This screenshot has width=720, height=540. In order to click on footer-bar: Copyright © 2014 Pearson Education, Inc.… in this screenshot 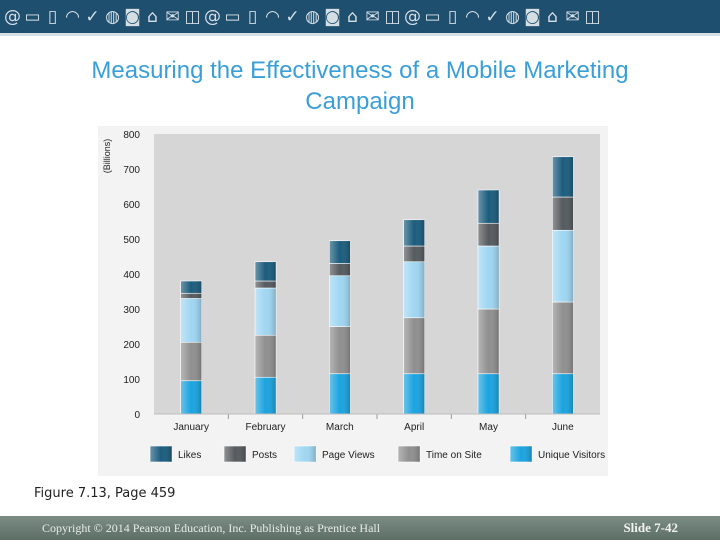, I will do `click(360, 528)`.